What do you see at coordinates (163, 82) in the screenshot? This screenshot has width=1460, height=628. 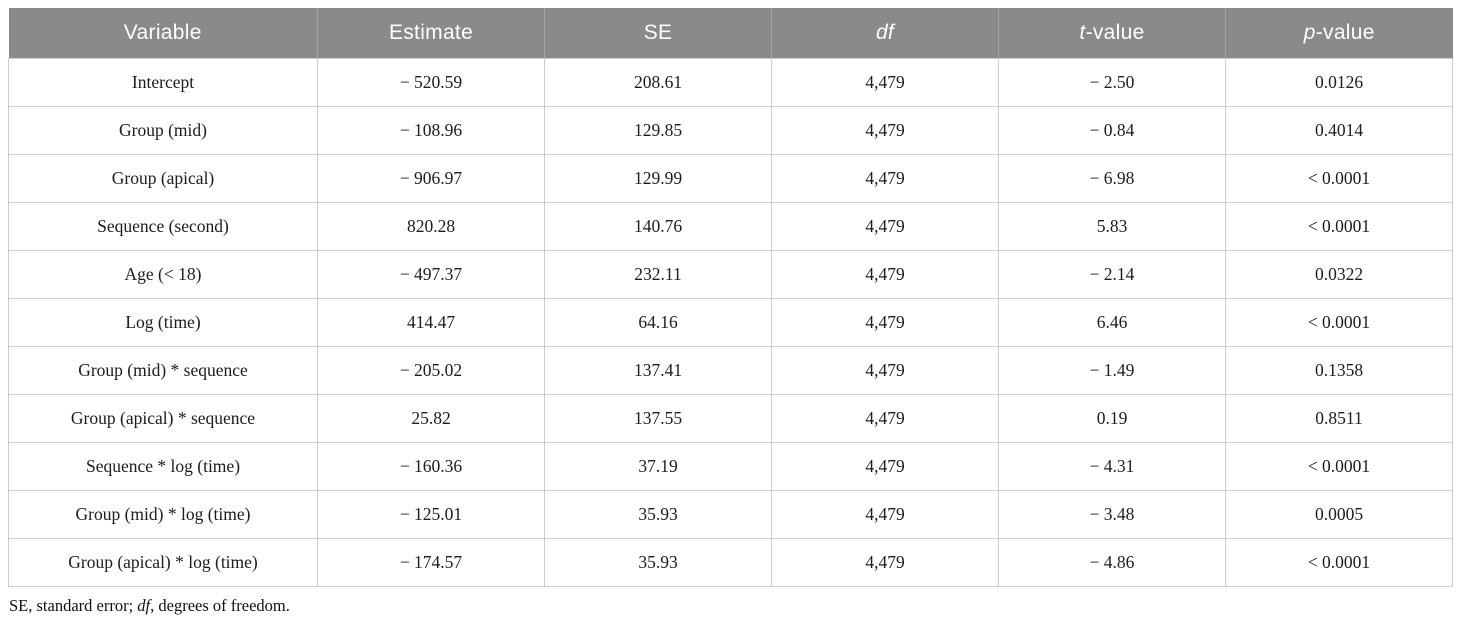 I see `cell-variable: Intercept` at bounding box center [163, 82].